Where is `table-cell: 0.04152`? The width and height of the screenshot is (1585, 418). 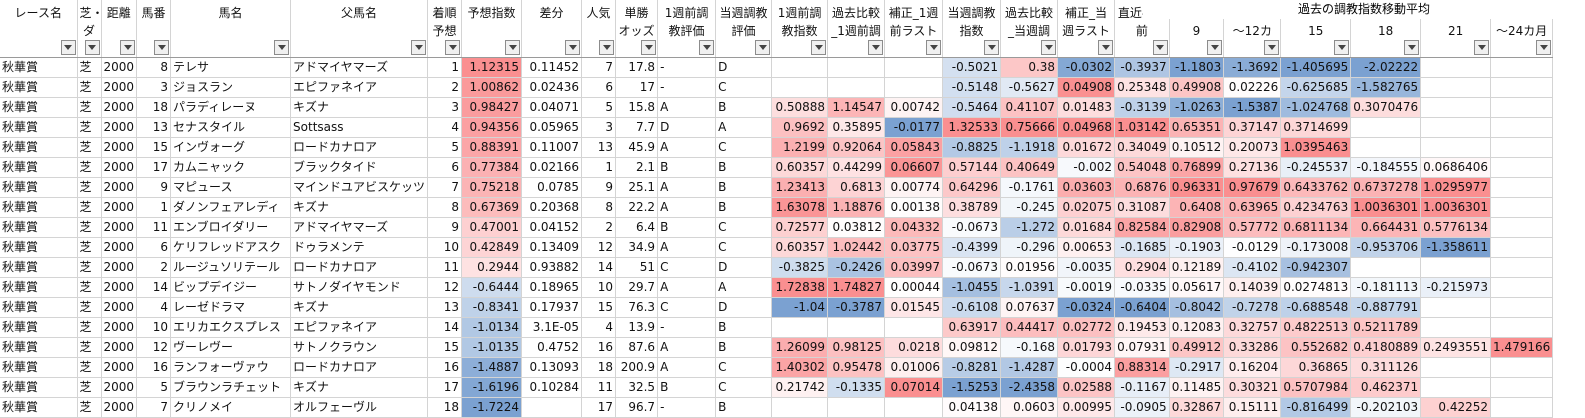 table-cell: 0.04152 is located at coordinates (552, 227).